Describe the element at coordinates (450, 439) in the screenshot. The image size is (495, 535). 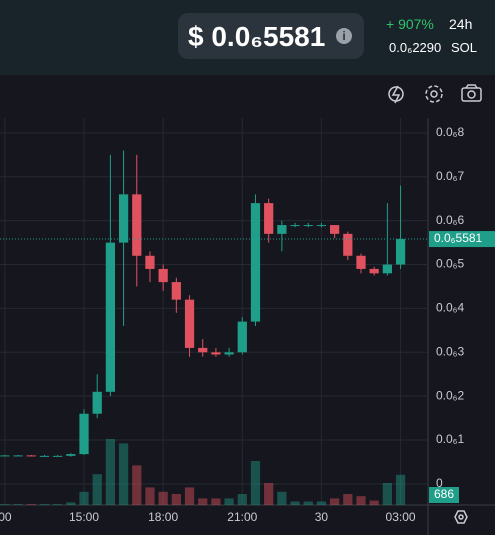
I see `y-tick-label: 0.0₆1` at that location.